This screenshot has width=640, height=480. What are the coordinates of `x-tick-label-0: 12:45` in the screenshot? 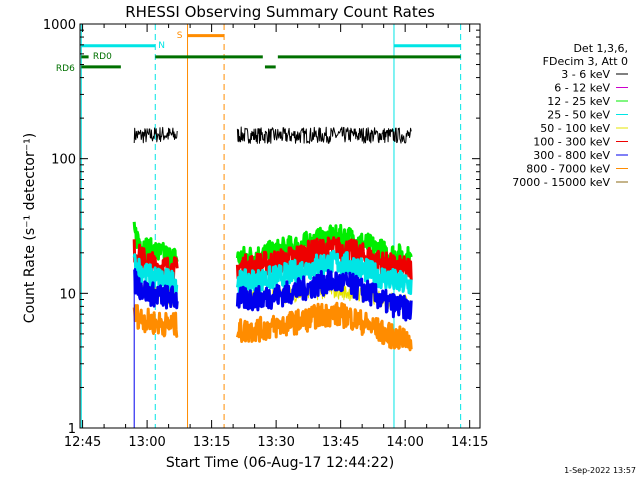 It's located at (82, 442).